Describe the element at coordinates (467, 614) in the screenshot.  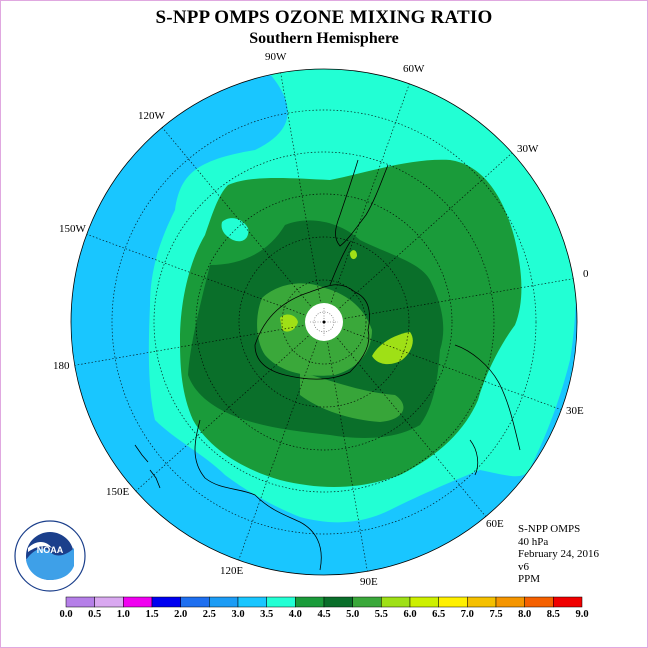
I see `colorbar-tick-label: 7.0` at that location.